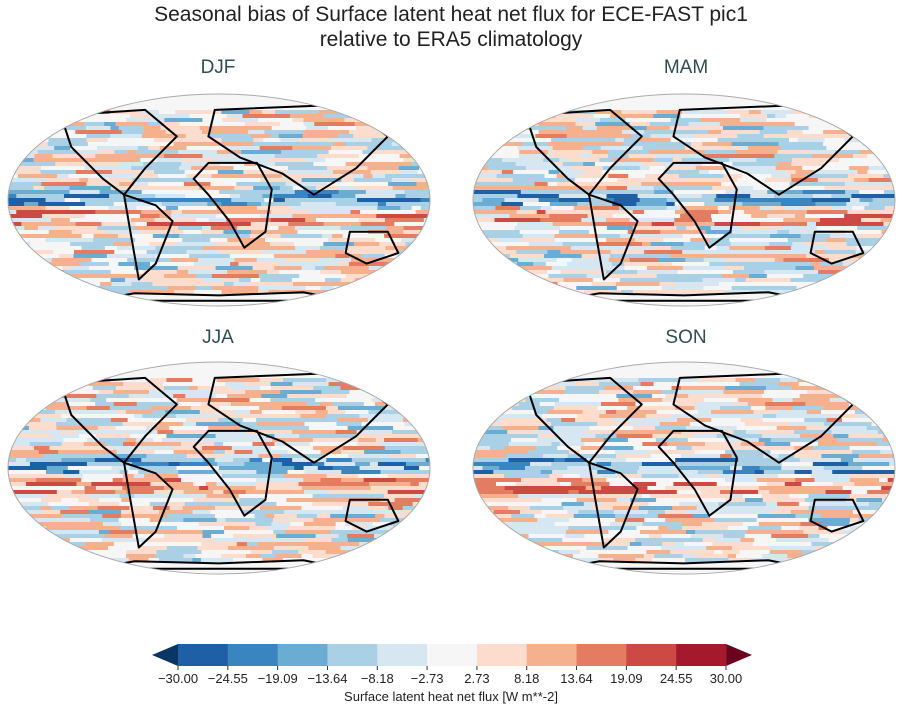 Image resolution: width=902 pixels, height=706 pixels. I want to click on colorbar-under-arrow, so click(165, 655).